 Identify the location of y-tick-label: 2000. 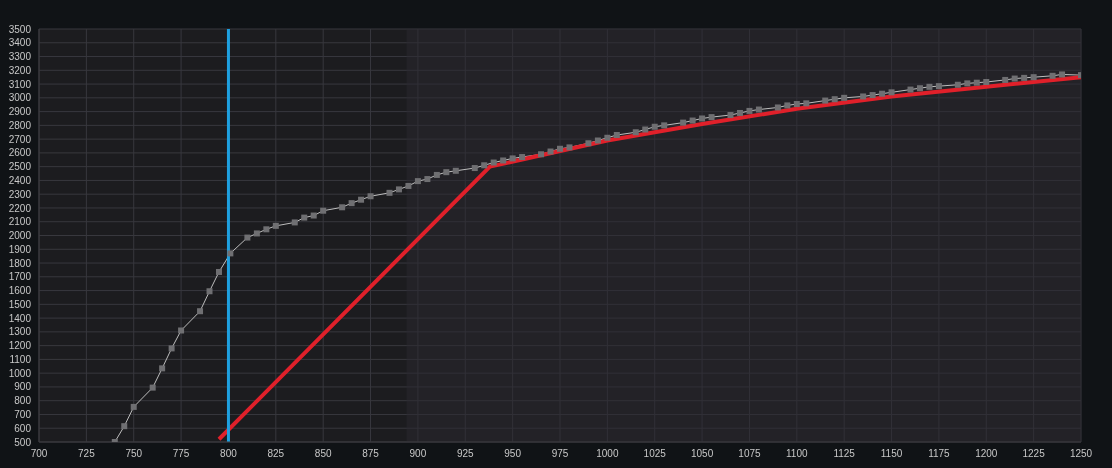
(20, 236).